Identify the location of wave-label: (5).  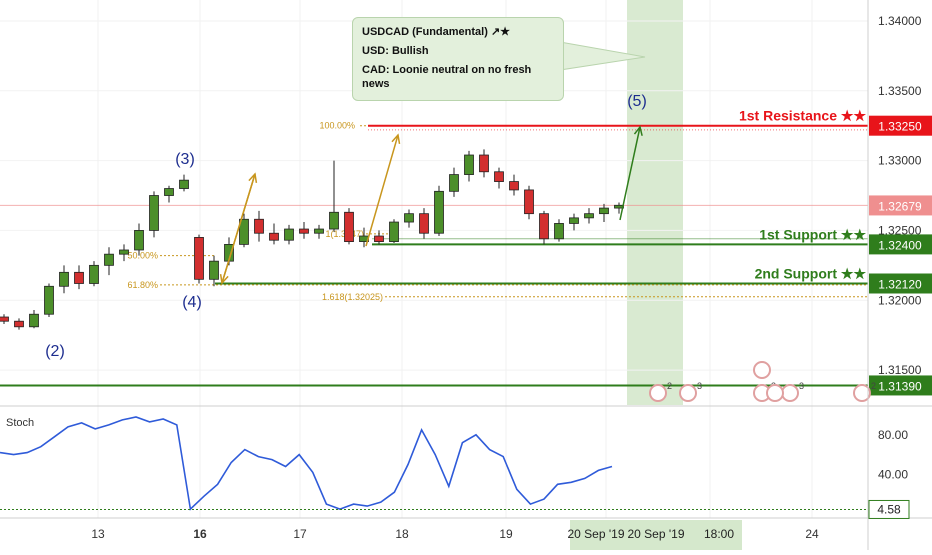
(637, 101).